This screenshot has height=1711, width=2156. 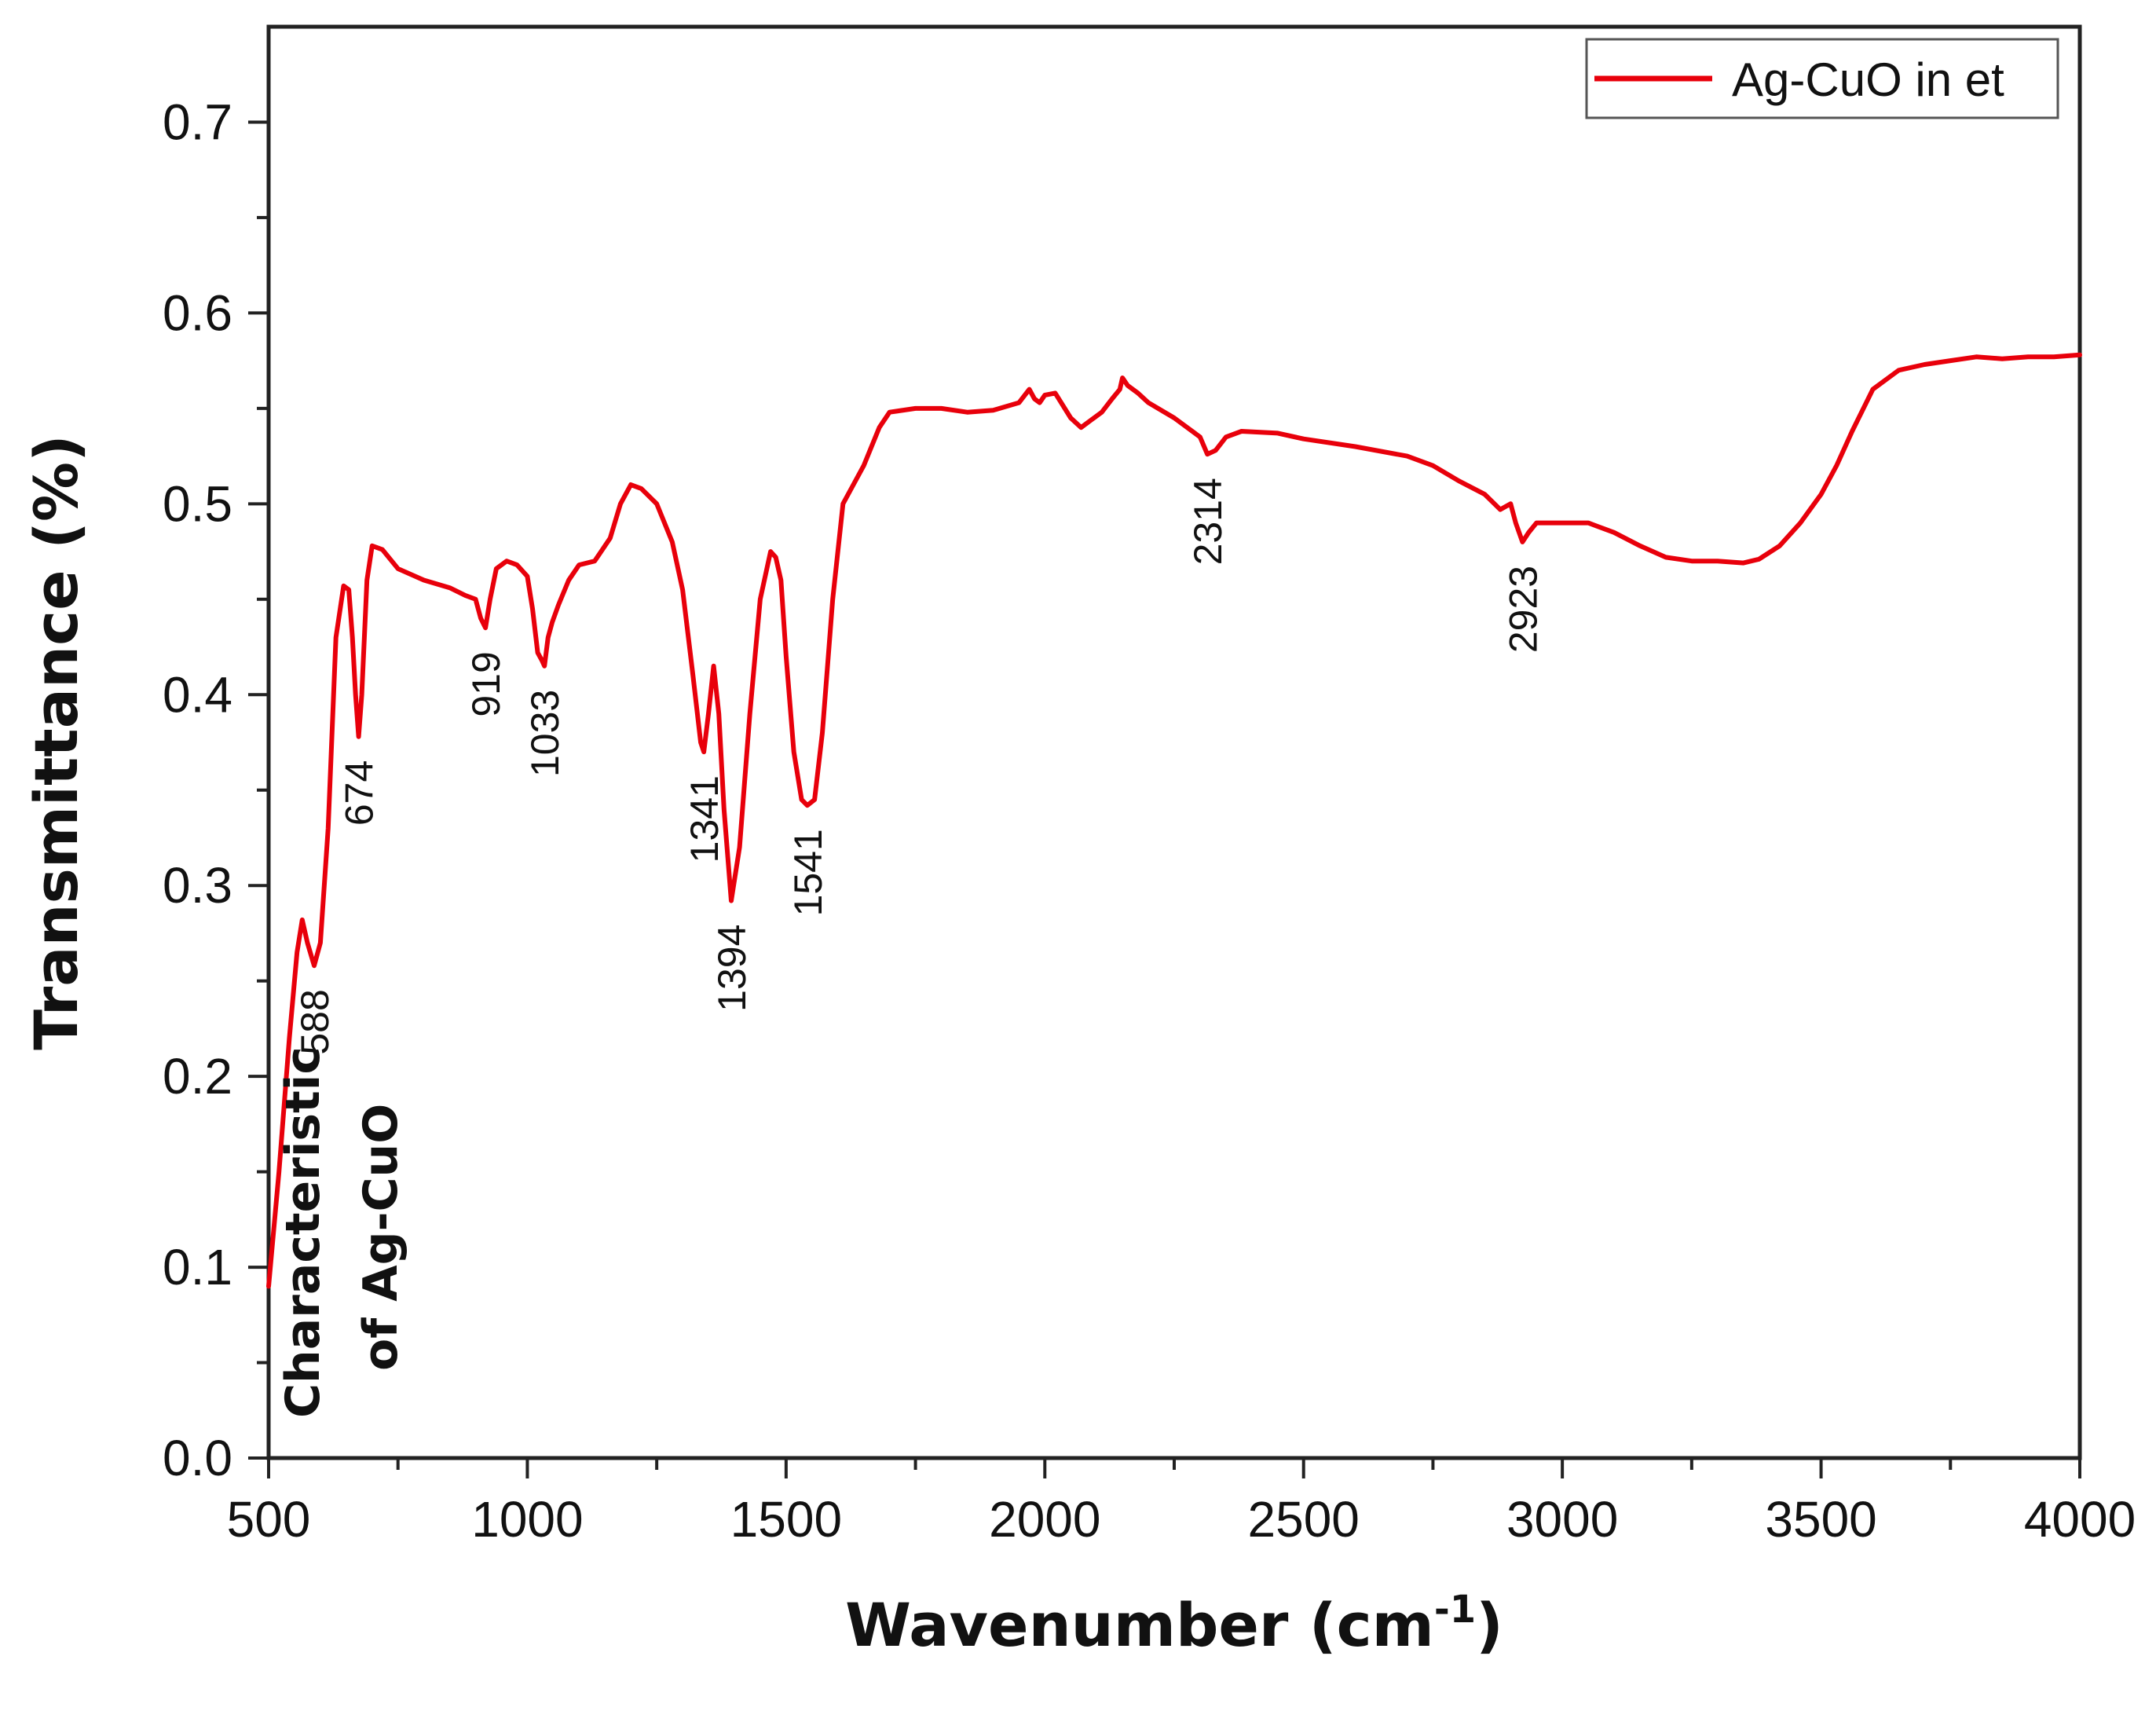 I want to click on y-tick-label: 0.7, so click(x=197, y=121).